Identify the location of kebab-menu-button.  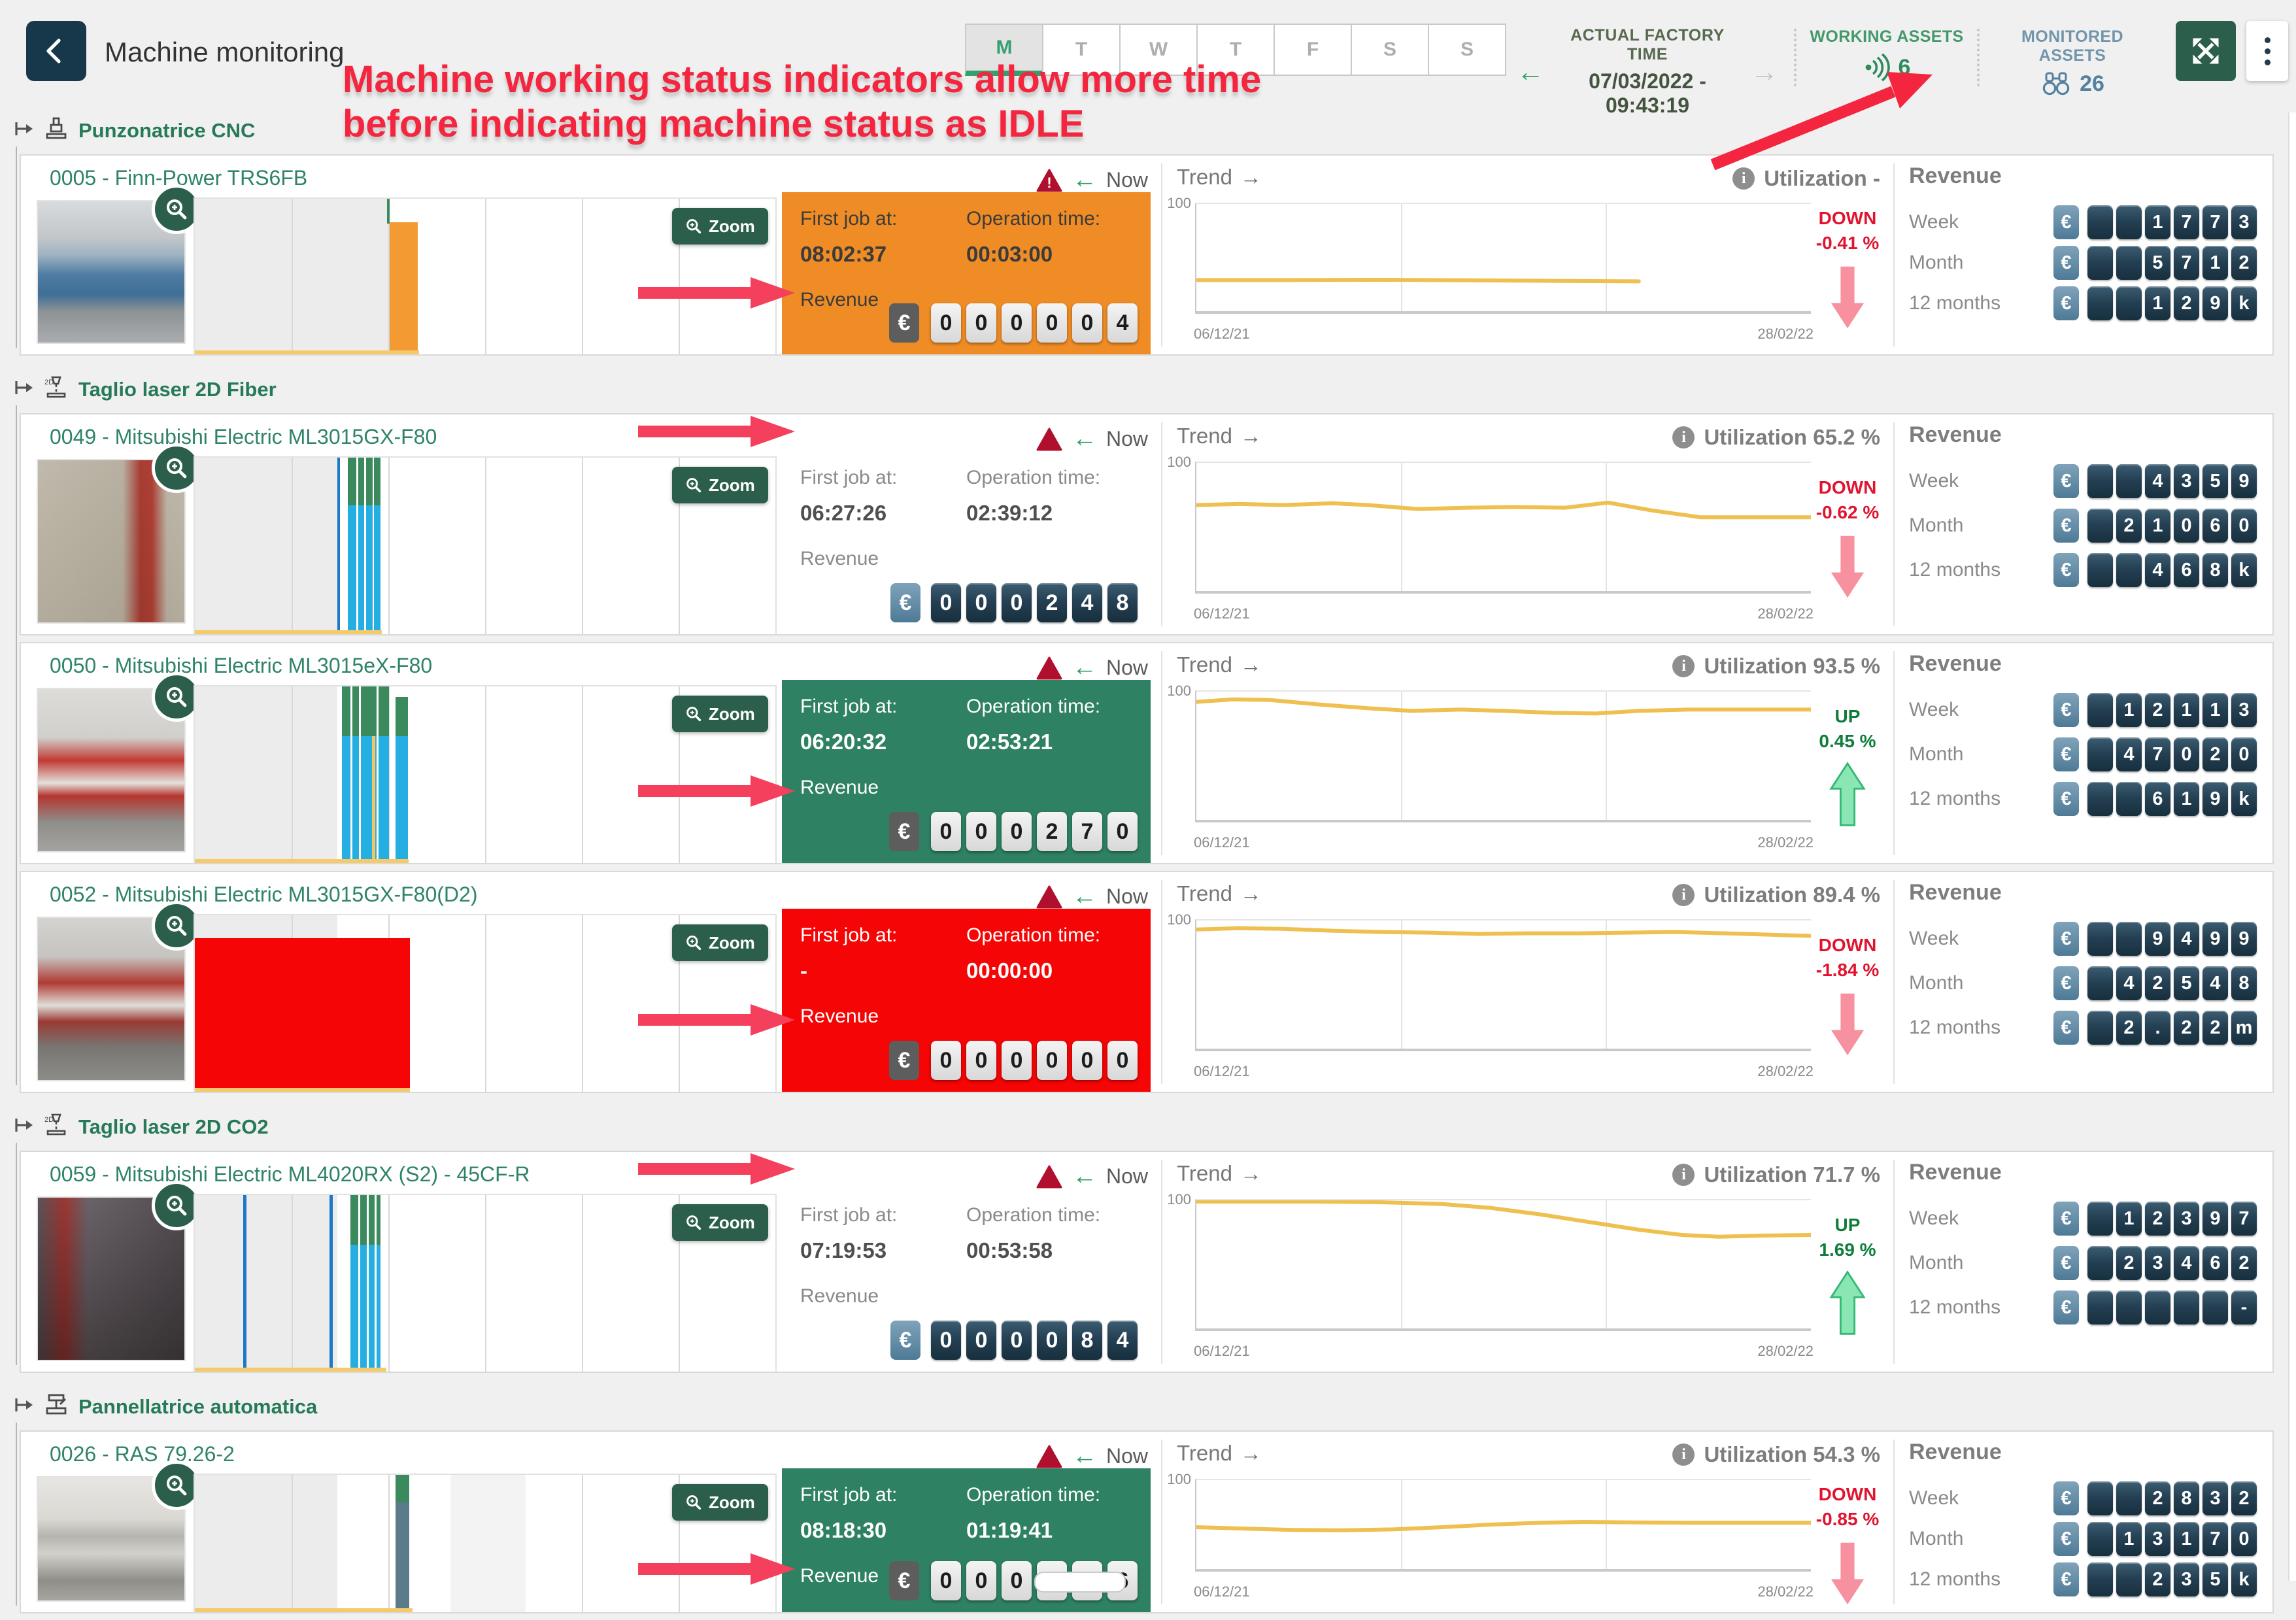
(2267, 51).